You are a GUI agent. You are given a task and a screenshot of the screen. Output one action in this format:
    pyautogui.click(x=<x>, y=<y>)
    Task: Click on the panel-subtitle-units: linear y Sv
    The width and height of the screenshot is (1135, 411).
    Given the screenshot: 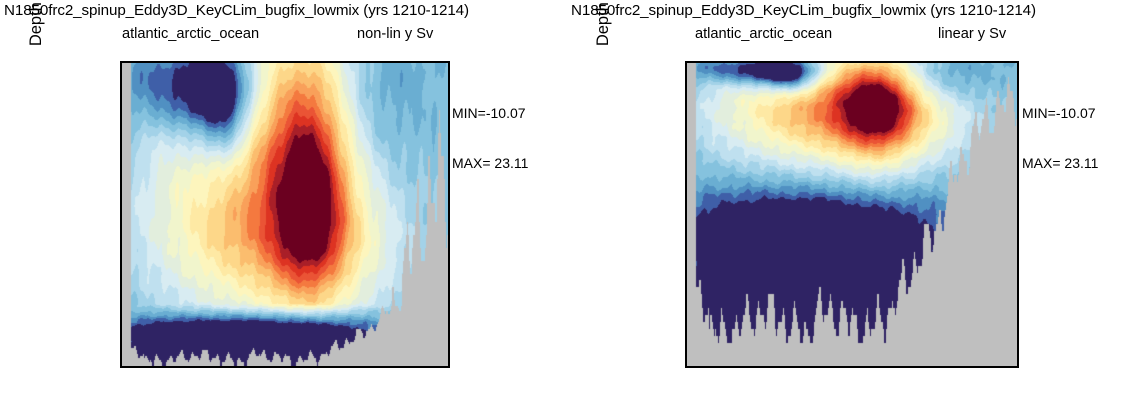 What is the action you would take?
    pyautogui.click(x=972, y=34)
    